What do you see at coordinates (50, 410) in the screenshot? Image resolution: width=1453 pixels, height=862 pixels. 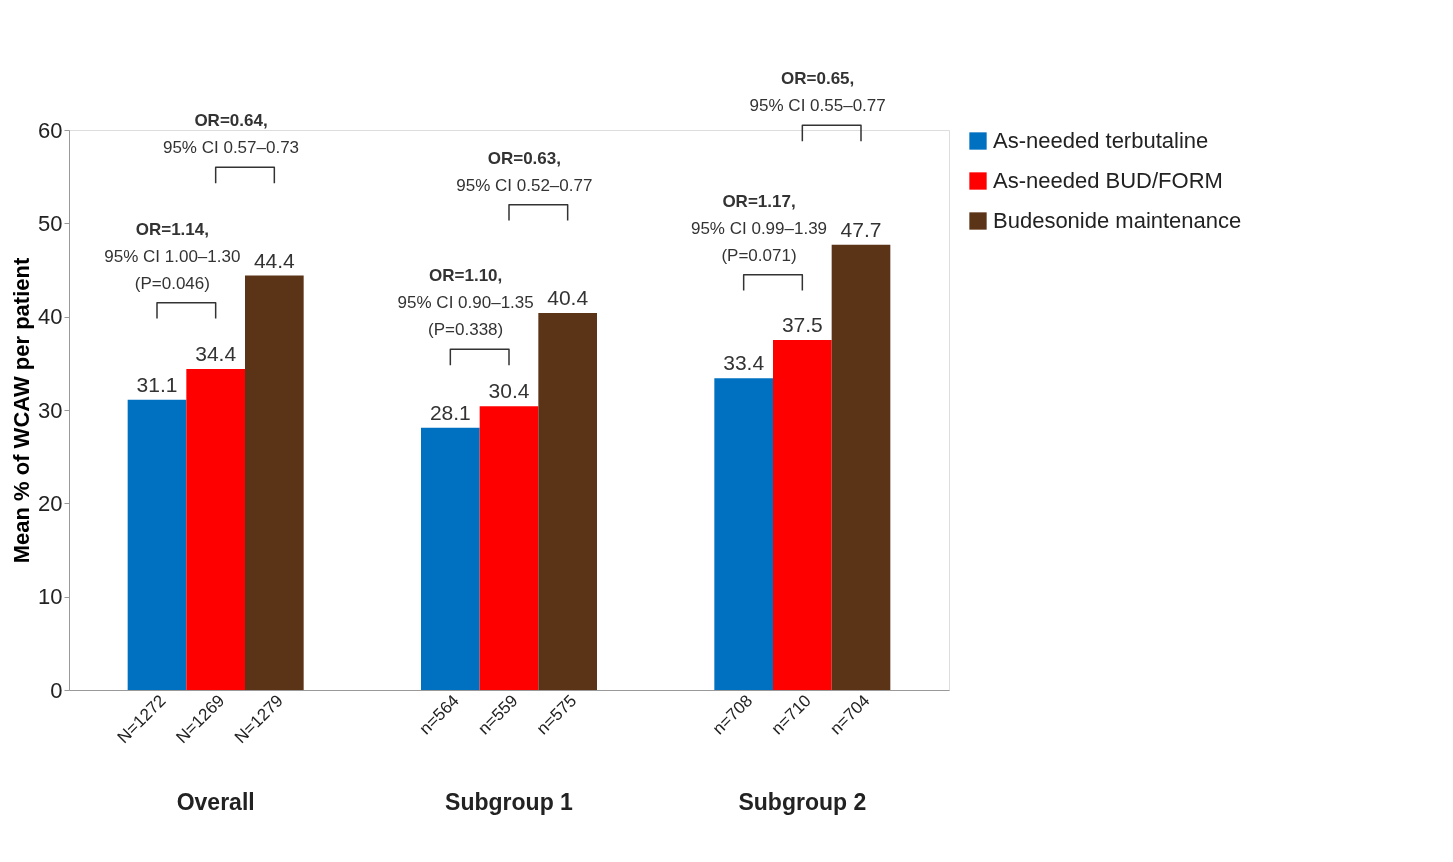 I see `y-tick-label: 30` at bounding box center [50, 410].